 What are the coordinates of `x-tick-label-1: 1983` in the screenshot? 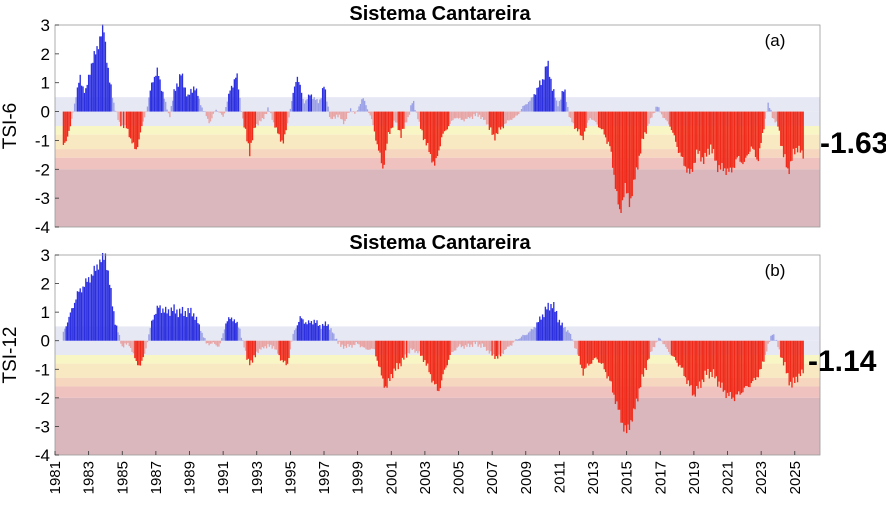 It's located at (89, 477).